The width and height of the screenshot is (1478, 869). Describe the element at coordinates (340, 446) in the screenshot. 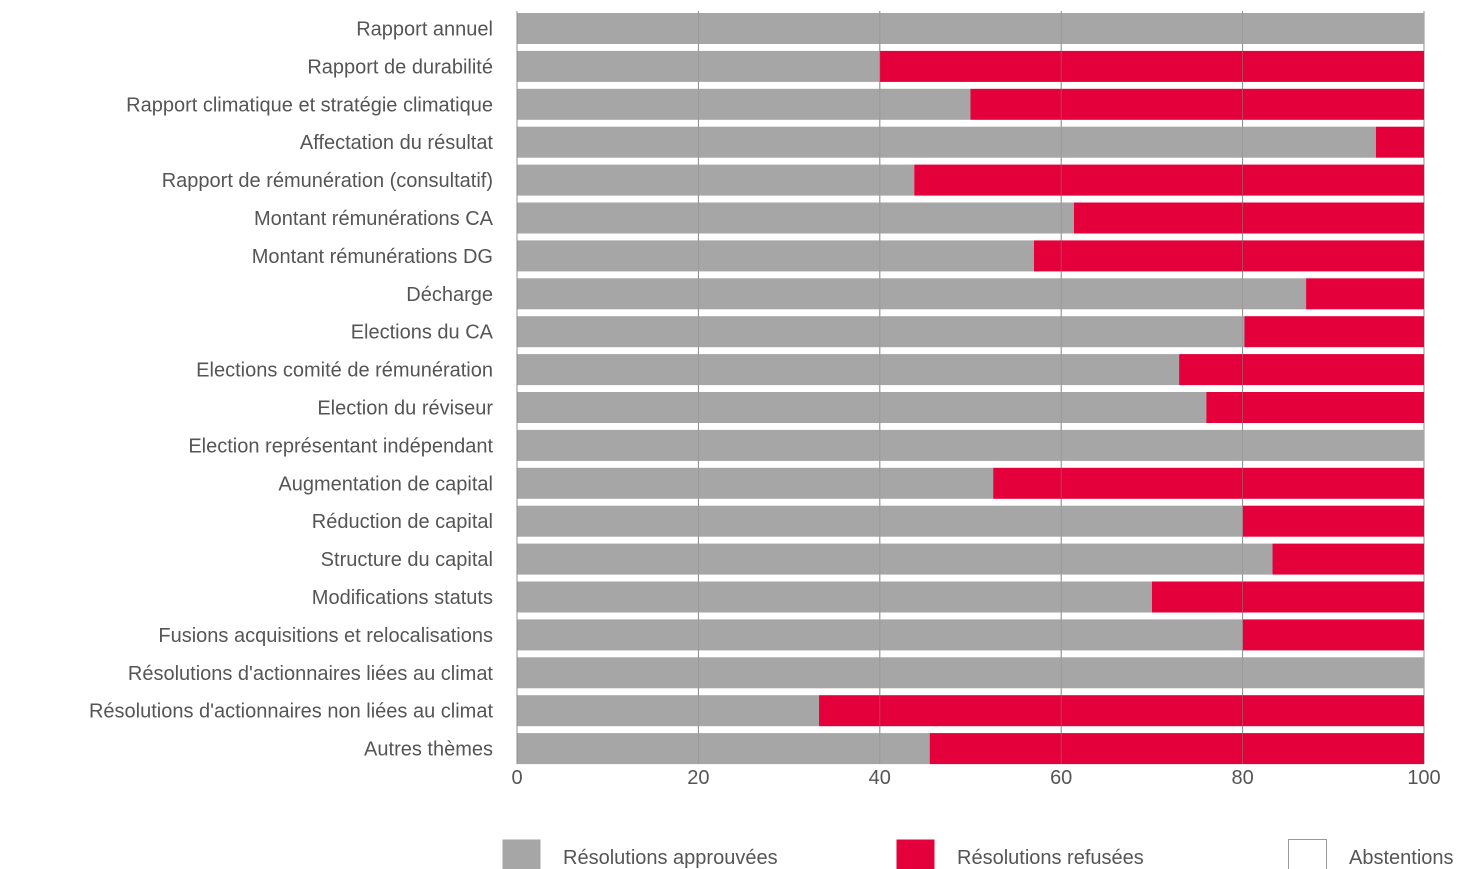

I see `category-label: Election représentant indépendant` at that location.